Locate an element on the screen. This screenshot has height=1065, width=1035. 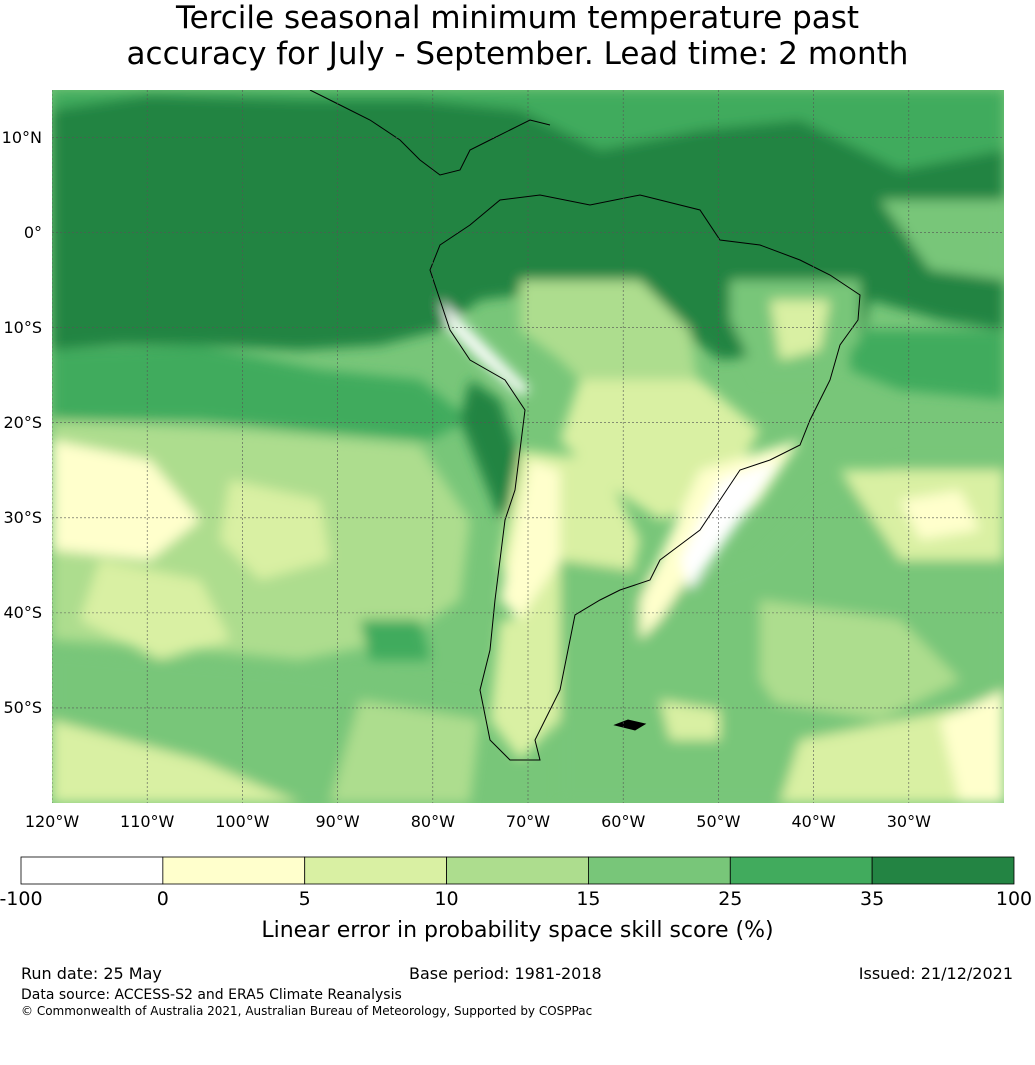
colorbar is located at coordinates (517, 870).